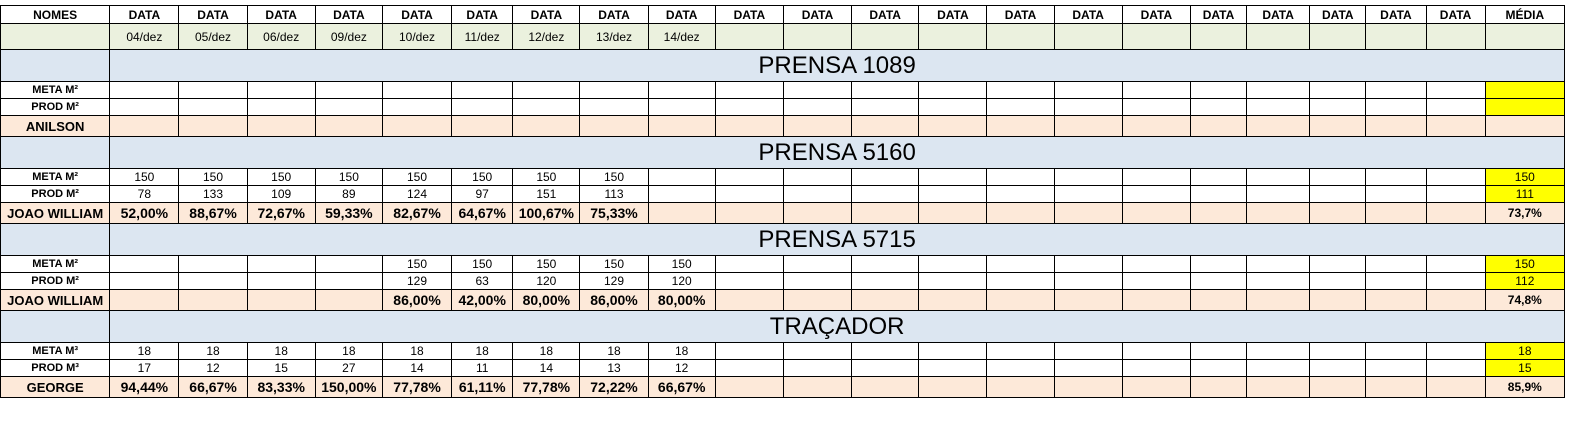  What do you see at coordinates (55, 300) in the screenshot?
I see `row-label: JOAO WILLIAM` at bounding box center [55, 300].